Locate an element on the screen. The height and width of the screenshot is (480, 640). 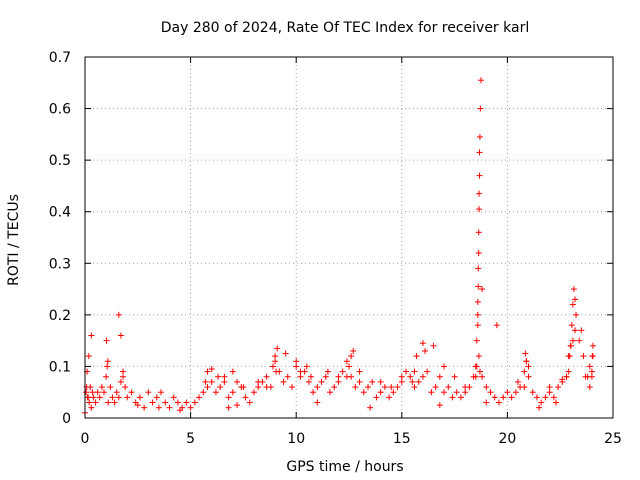
y-tick-label: 0.7 is located at coordinates (60, 58).